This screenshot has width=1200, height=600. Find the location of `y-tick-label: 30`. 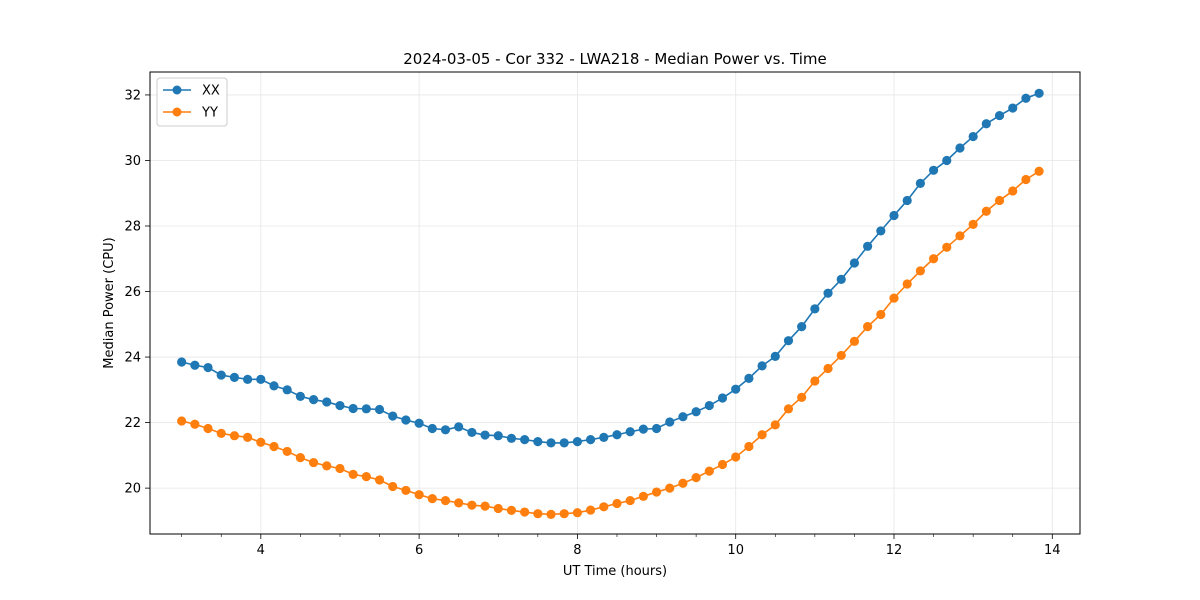

y-tick-label: 30 is located at coordinates (132, 161).